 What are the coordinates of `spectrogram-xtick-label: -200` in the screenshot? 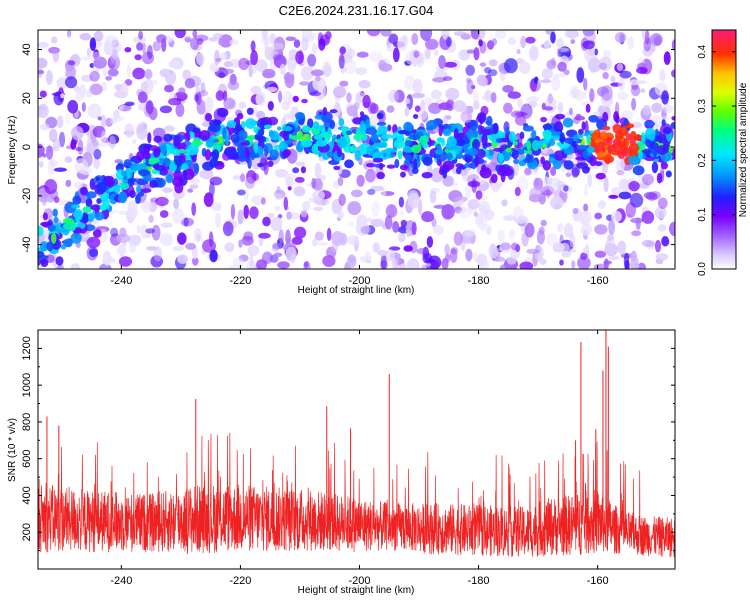 It's located at (359, 281).